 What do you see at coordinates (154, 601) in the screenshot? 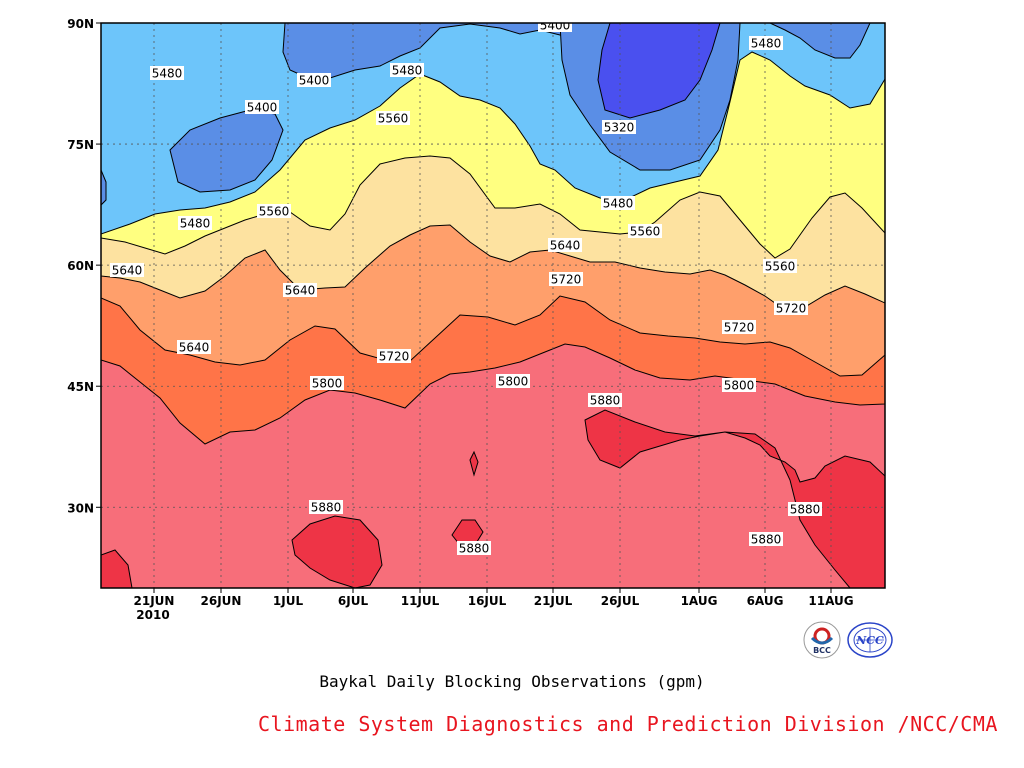
I see `x-tick-label: 21JUN` at bounding box center [154, 601].